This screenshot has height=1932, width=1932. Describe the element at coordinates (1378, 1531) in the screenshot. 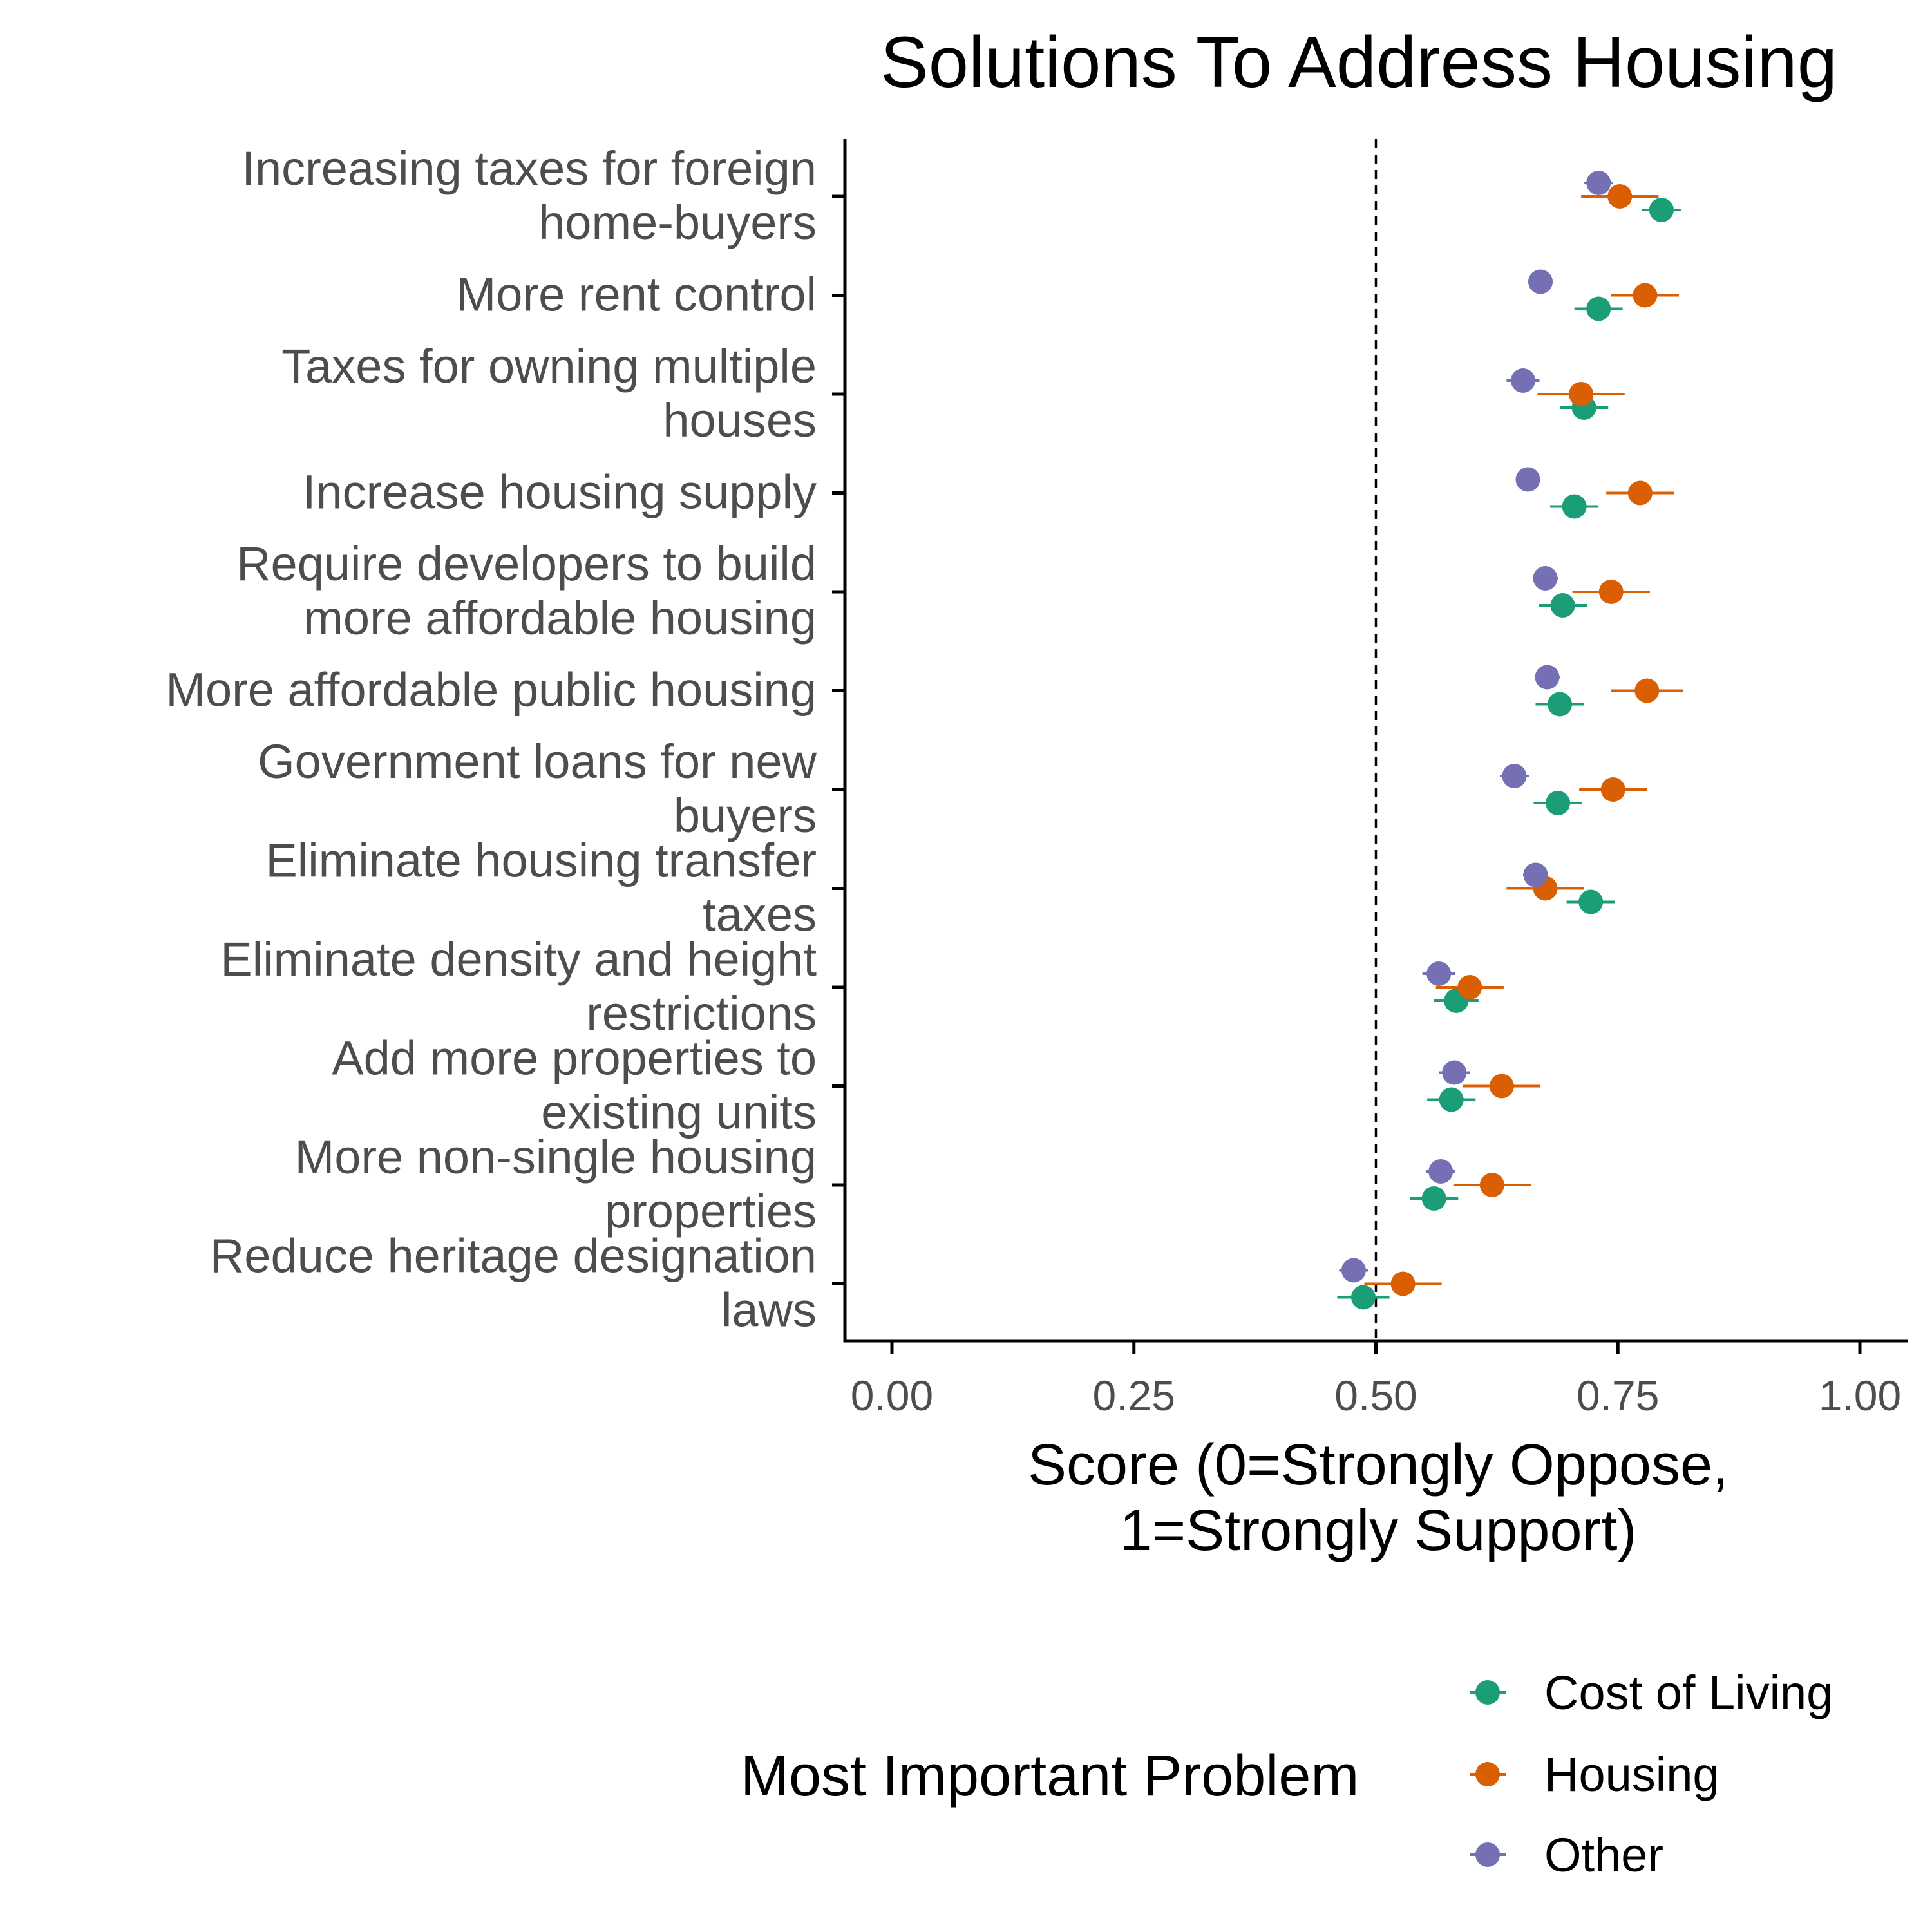

I see `x-axis-title-line-2: 1=Strongly Support)` at that location.